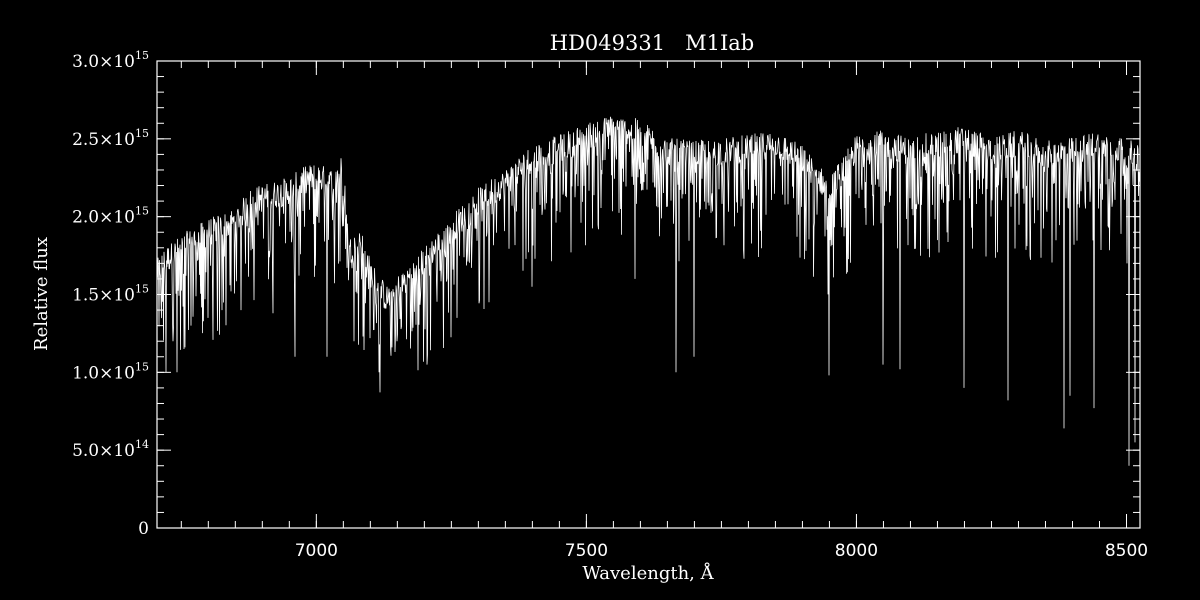 The height and width of the screenshot is (600, 1200). What do you see at coordinates (110, 449) in the screenshot?
I see `y-tick-label: 5.0×10¹⁴` at bounding box center [110, 449].